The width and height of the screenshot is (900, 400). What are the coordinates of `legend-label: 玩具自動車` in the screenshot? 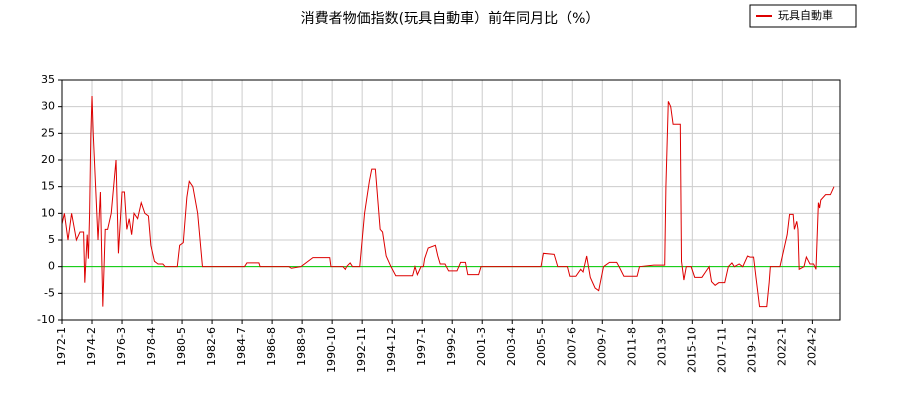 It's located at (805, 15).